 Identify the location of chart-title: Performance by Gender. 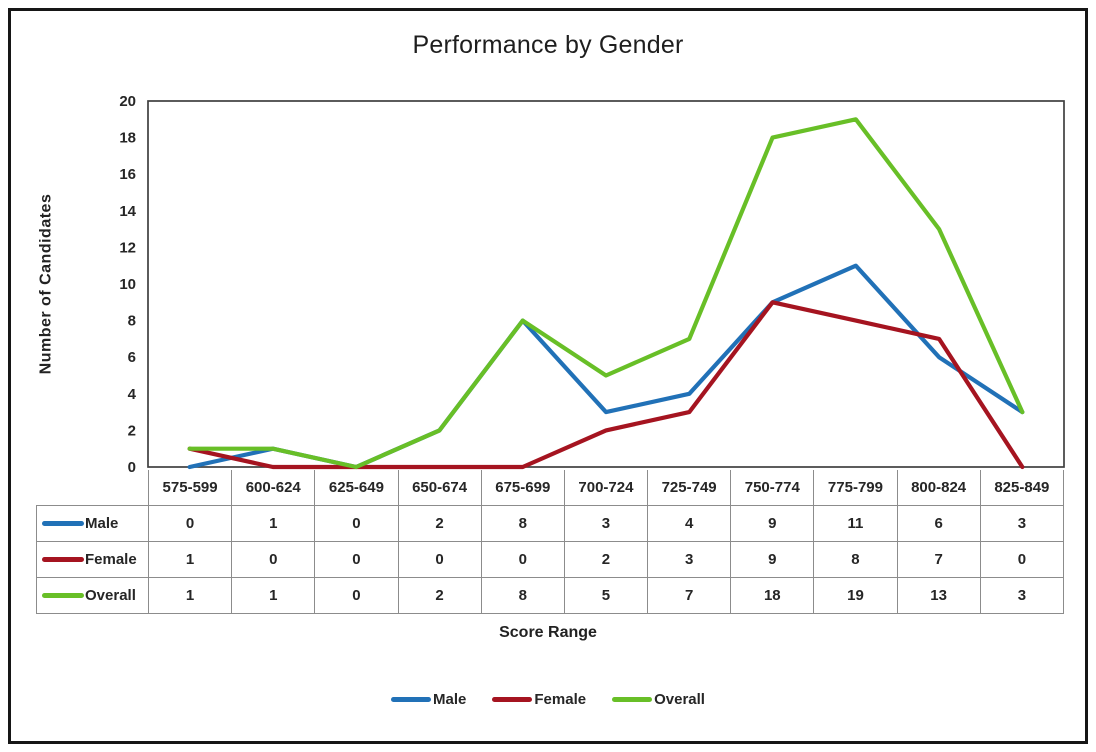
(548, 45).